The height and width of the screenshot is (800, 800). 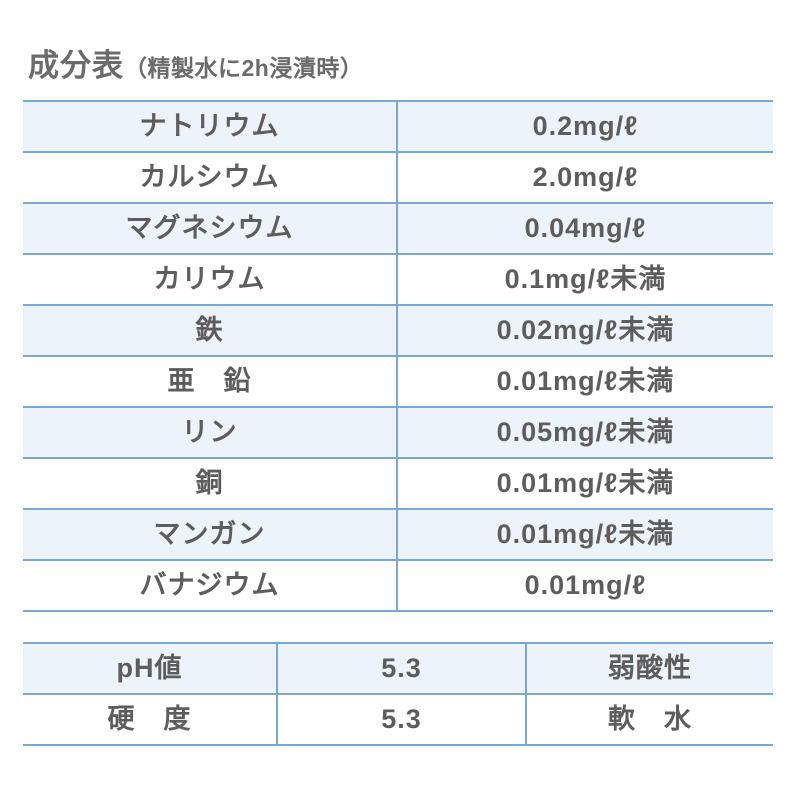 What do you see at coordinates (585, 279) in the screenshot?
I see `component-value-cell: 0.1mg/ℓ未満` at bounding box center [585, 279].